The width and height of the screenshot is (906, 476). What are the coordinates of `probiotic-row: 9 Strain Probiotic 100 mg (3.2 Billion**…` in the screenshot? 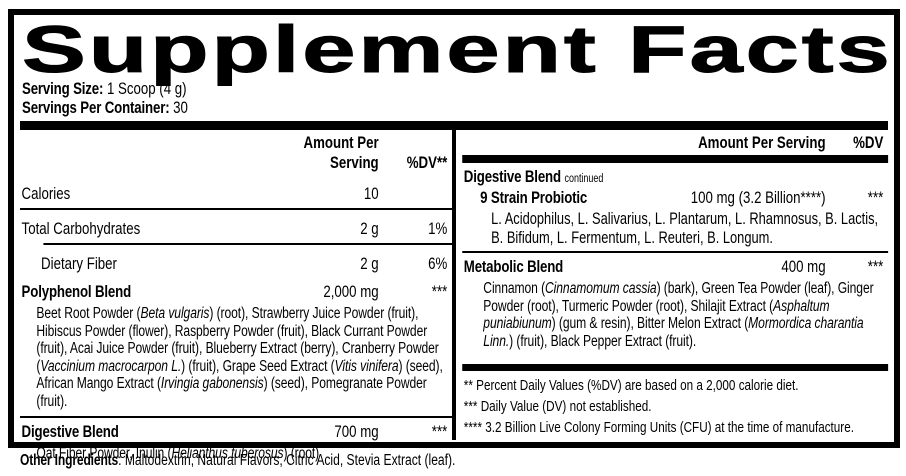 It's located at (675, 197).